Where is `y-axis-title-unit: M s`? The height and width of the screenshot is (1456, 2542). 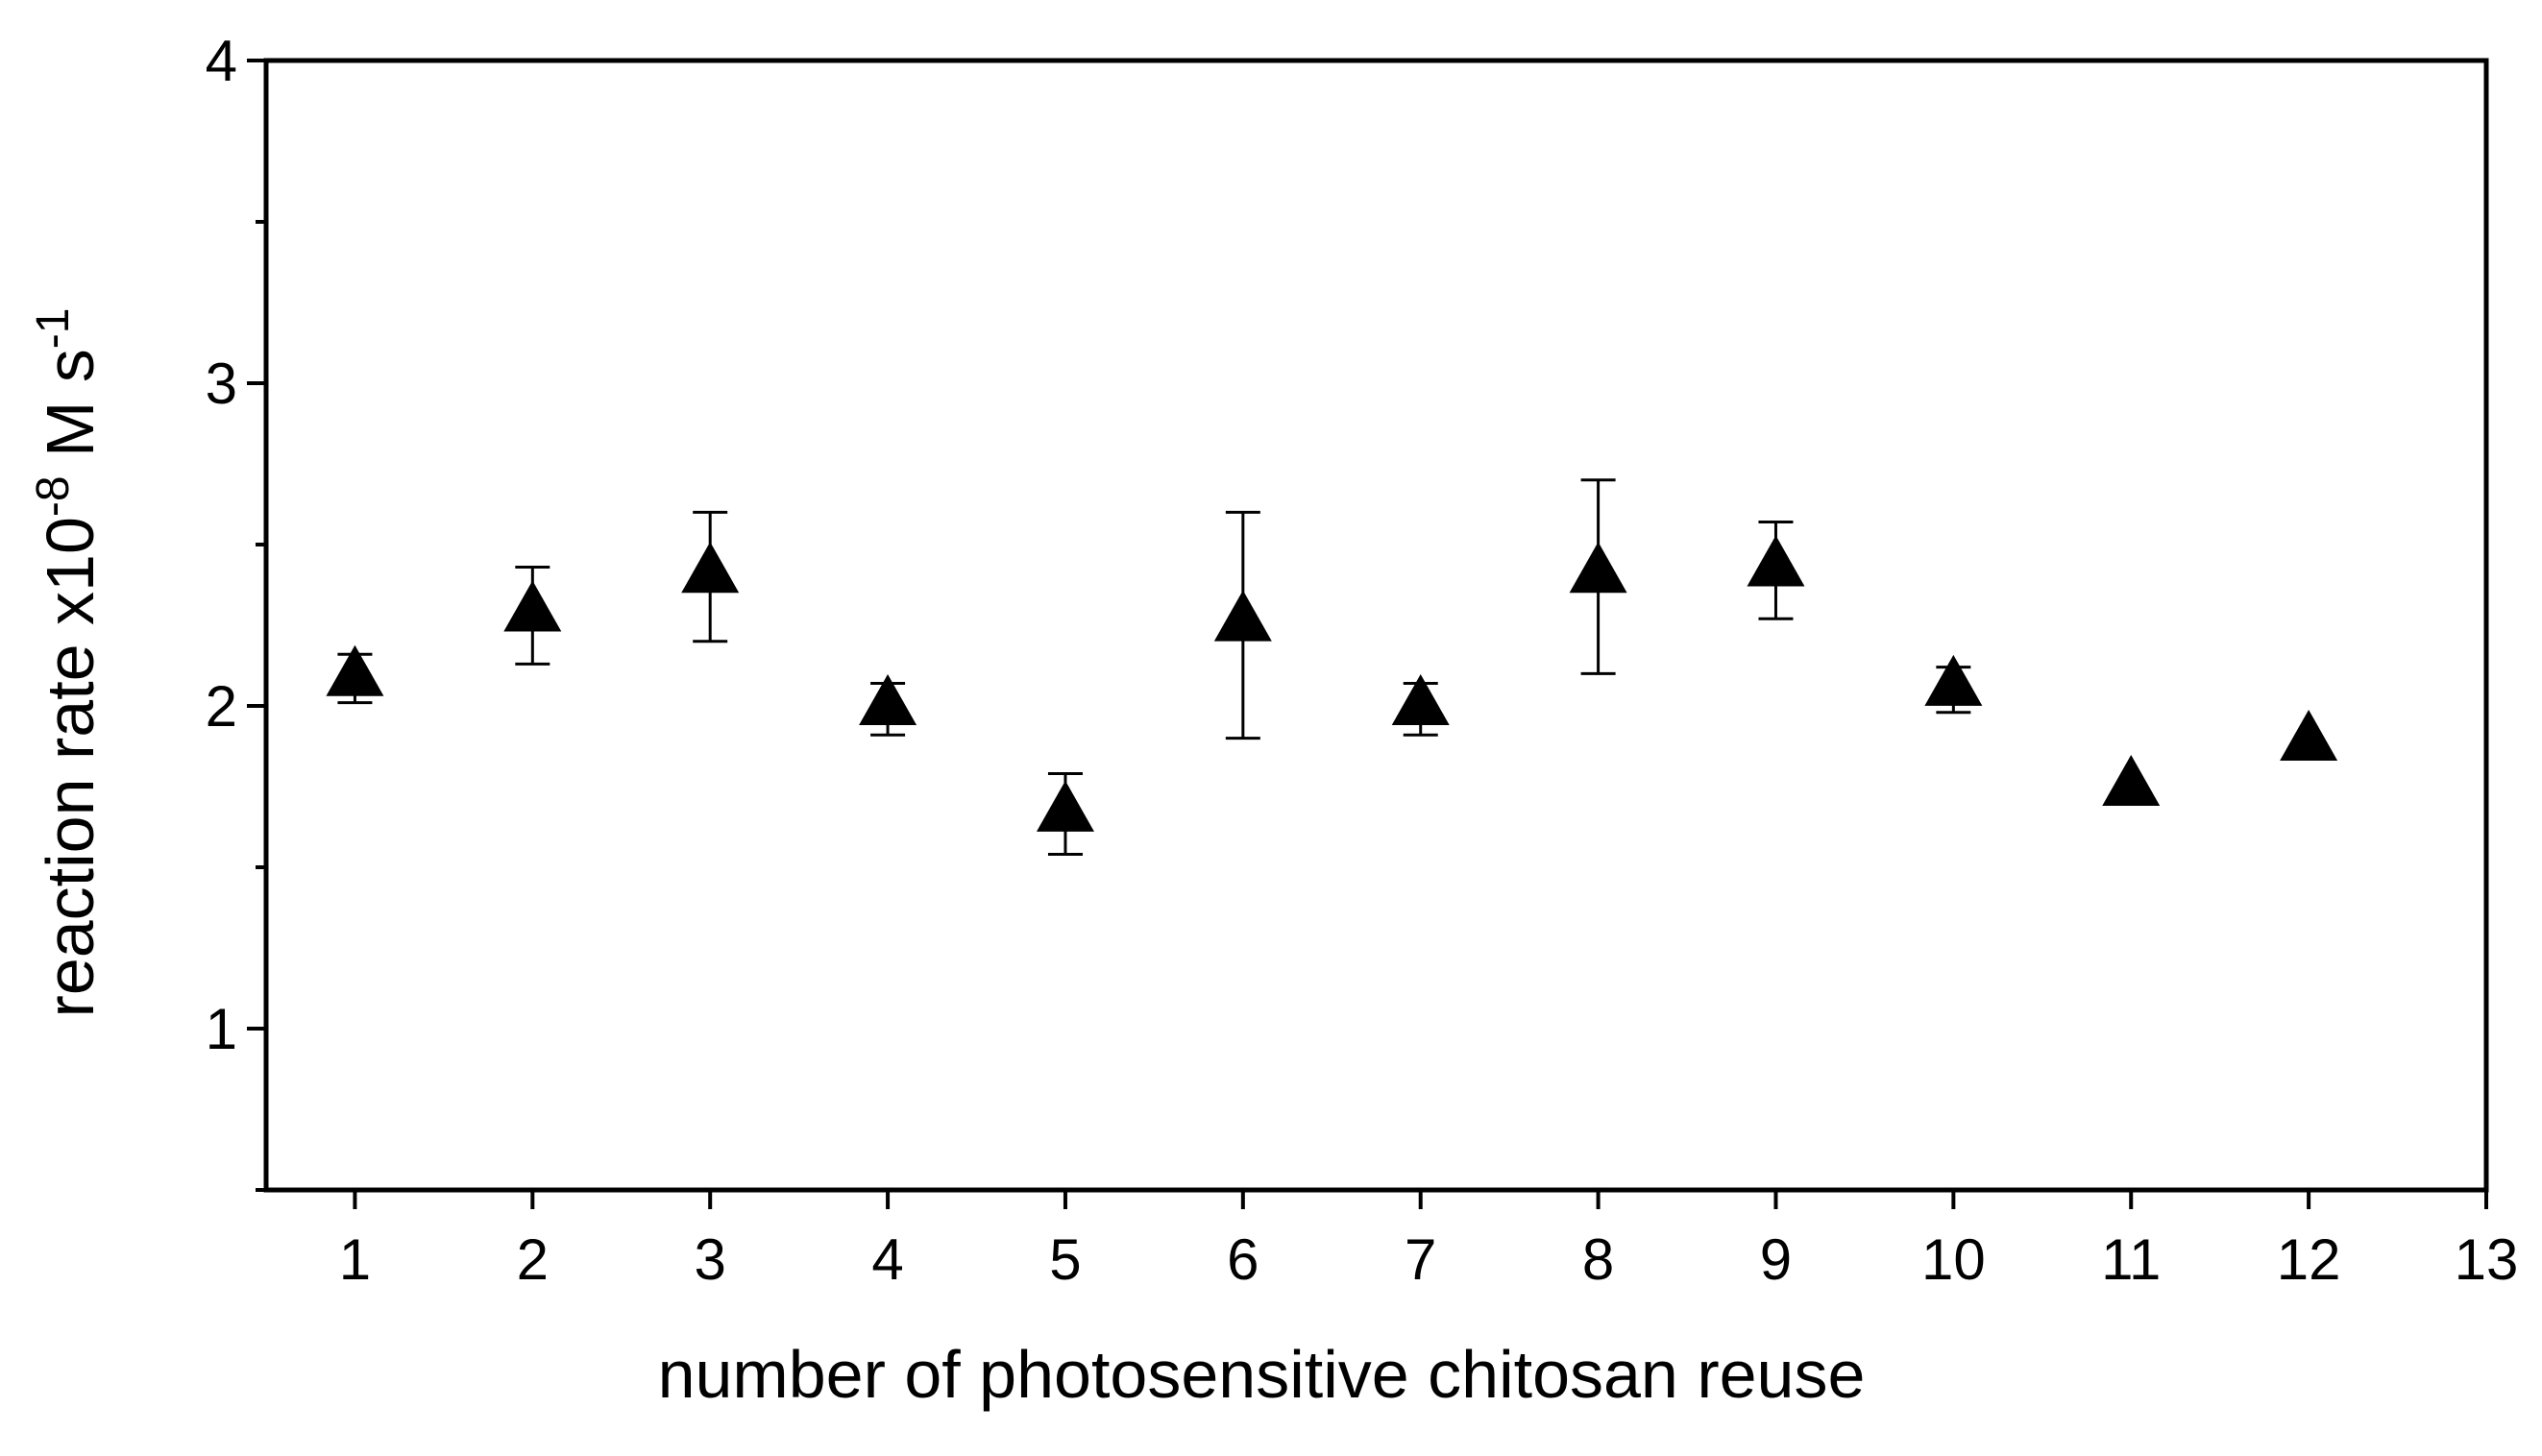 y-axis-title-unit: M s is located at coordinates (70, 412).